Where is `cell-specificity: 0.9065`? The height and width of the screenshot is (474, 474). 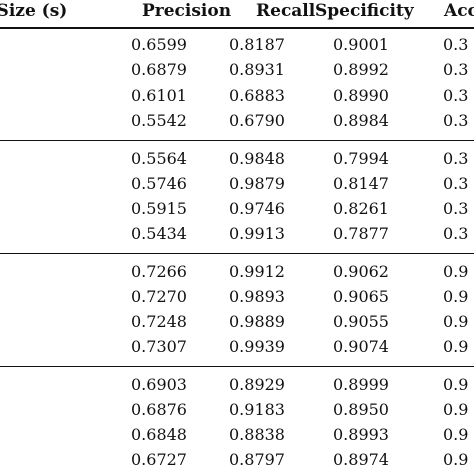 cell-specificity: 0.9065 is located at coordinates (361, 296).